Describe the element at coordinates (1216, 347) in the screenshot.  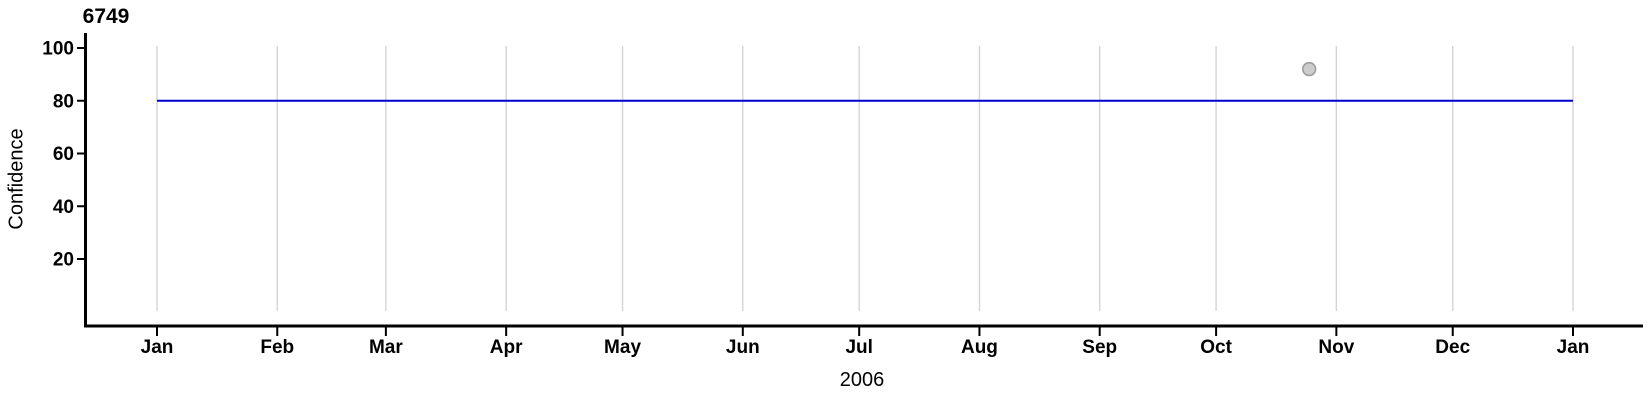
I see `x-tick-label-oct-9: Oct` at that location.